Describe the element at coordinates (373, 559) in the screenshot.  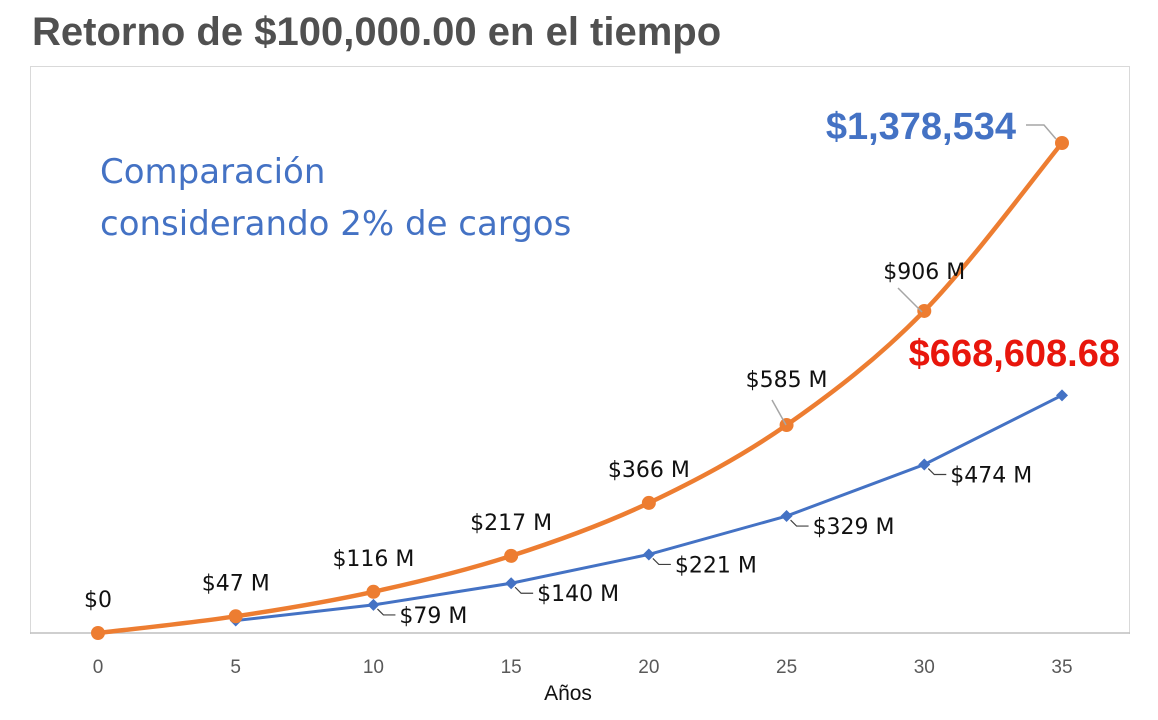
I see `data-label-a: $116 M` at that location.